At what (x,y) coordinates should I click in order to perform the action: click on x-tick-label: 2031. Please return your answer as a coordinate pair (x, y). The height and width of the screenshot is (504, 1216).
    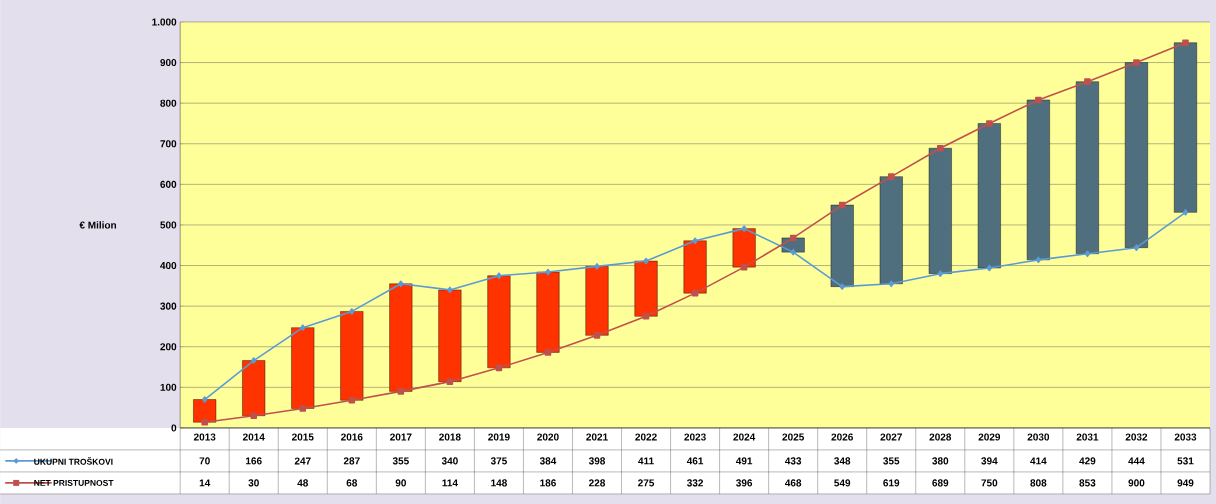
    Looking at the image, I should click on (1087, 437).